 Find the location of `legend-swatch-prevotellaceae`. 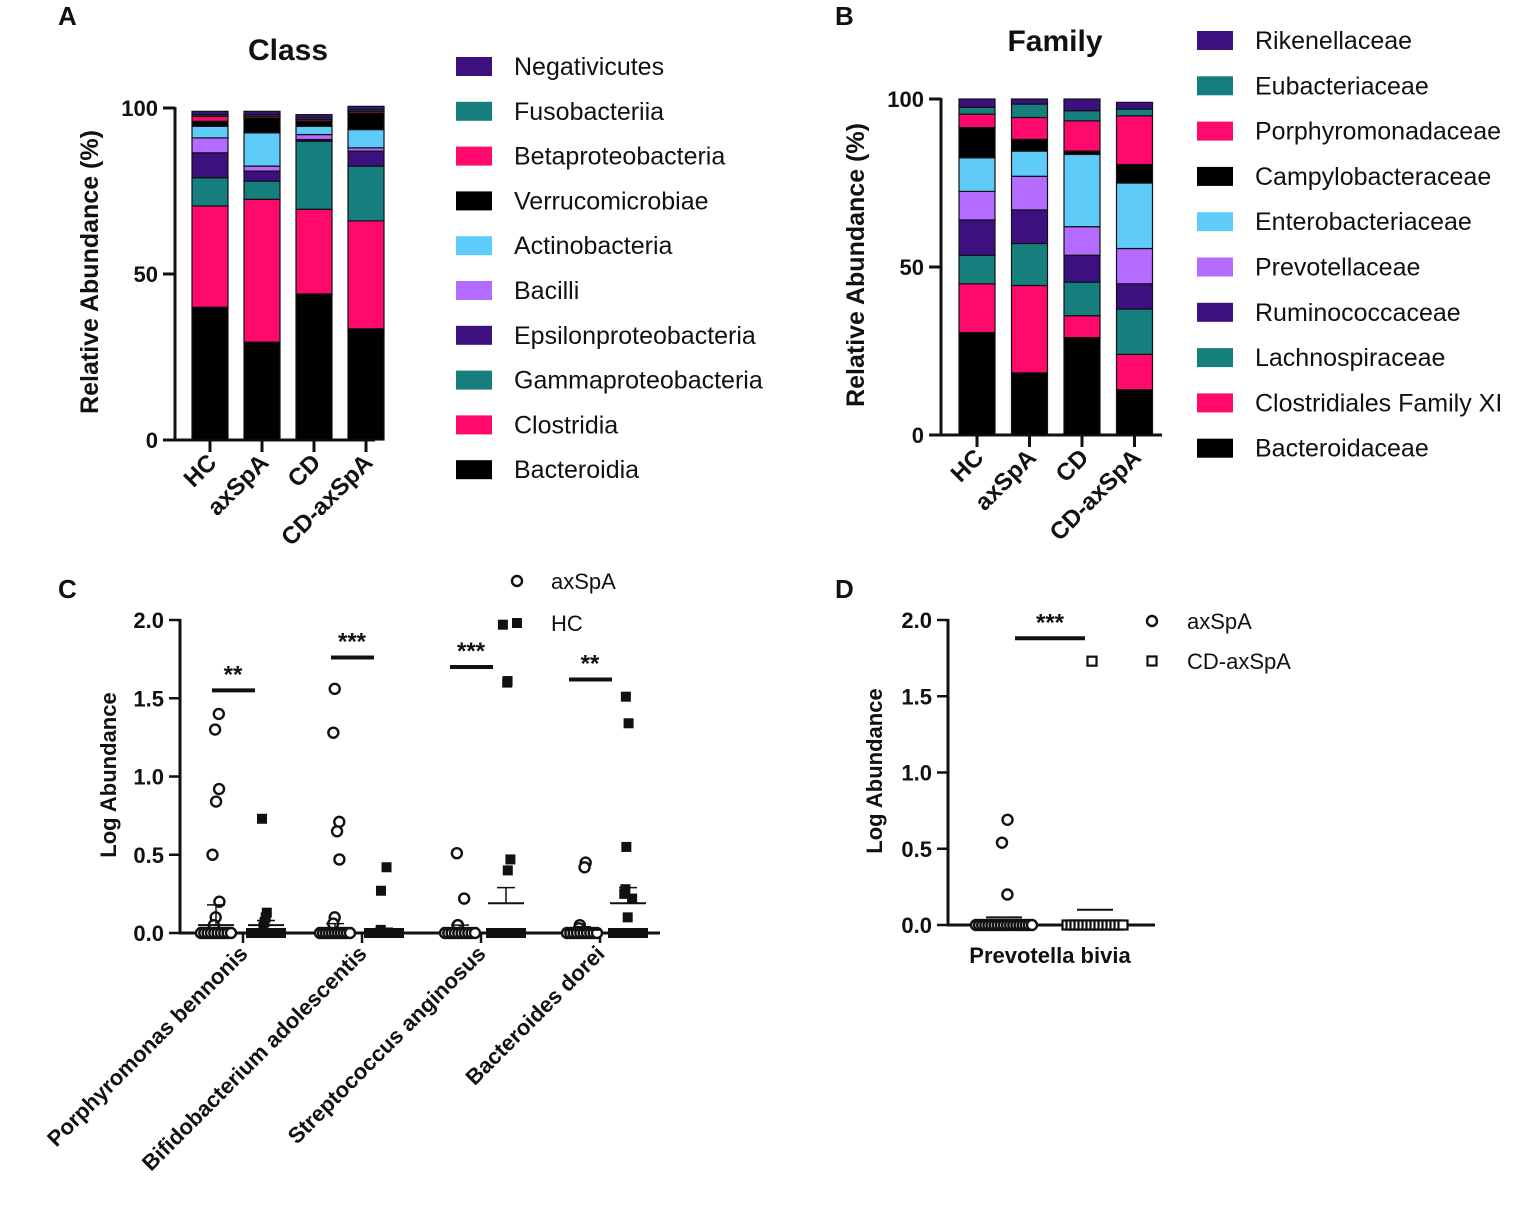

legend-swatch-prevotellaceae is located at coordinates (1215, 267).